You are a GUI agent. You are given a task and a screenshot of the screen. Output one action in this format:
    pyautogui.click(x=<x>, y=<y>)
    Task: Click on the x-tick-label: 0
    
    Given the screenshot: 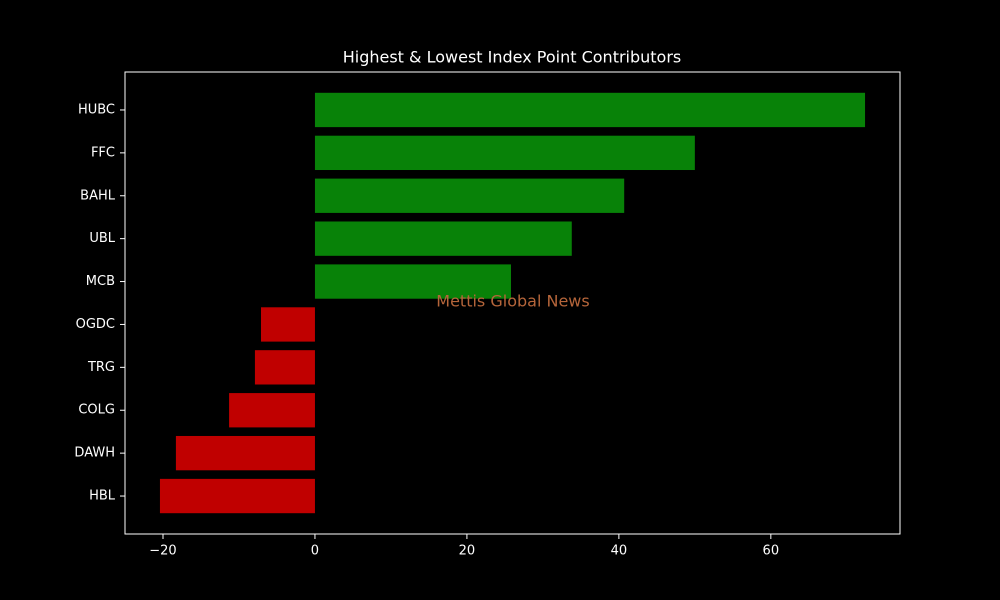 What is the action you would take?
    pyautogui.click(x=315, y=551)
    